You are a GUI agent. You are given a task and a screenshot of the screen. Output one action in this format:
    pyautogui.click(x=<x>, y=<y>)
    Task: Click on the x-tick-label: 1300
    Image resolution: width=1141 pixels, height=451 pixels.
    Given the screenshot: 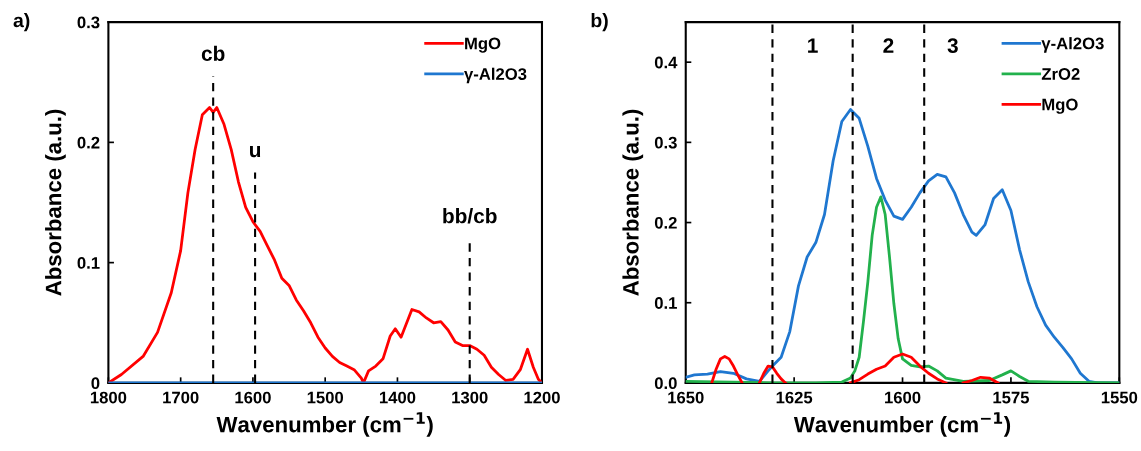 What is the action you would take?
    pyautogui.click(x=470, y=397)
    